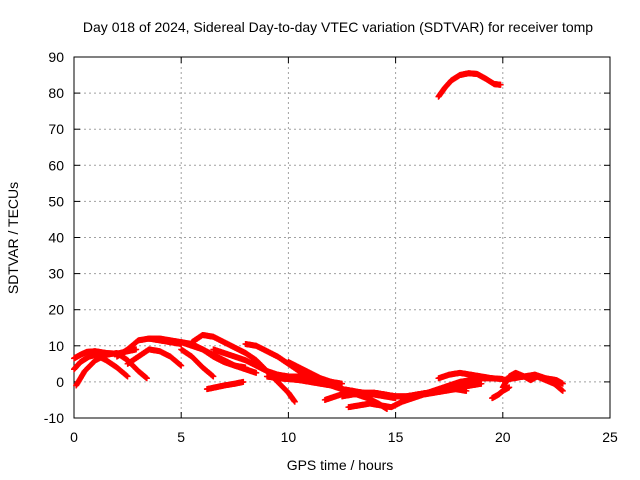 This screenshot has height=480, width=640. I want to click on y-tick-label: 40, so click(56, 238).